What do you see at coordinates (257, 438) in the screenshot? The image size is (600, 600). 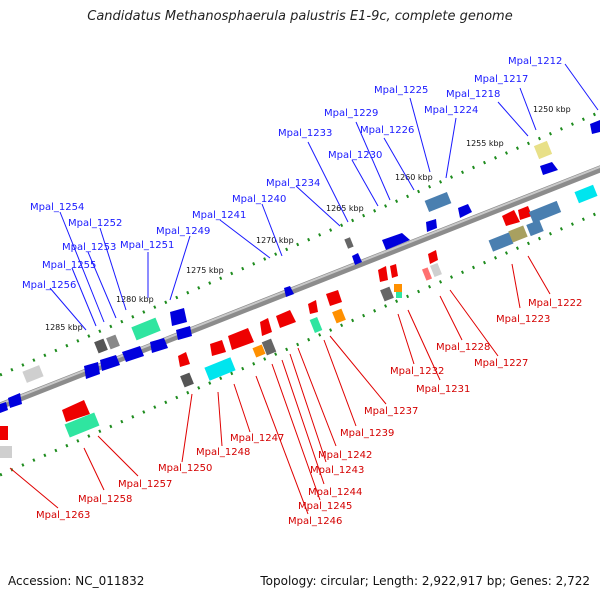 I see `gene-label: Mpal_1247` at bounding box center [257, 438].